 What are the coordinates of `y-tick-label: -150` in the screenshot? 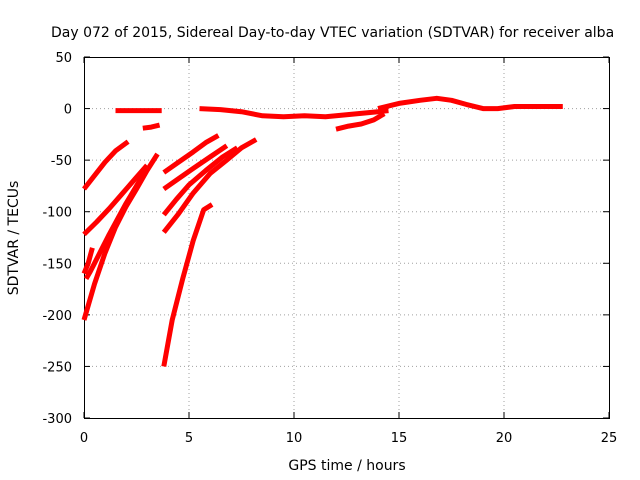 It's located at (57, 264).